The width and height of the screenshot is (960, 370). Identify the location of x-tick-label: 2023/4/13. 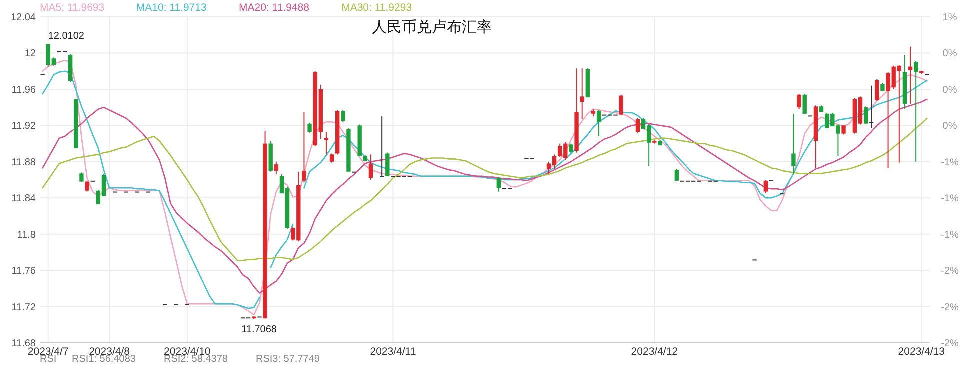
(922, 352).